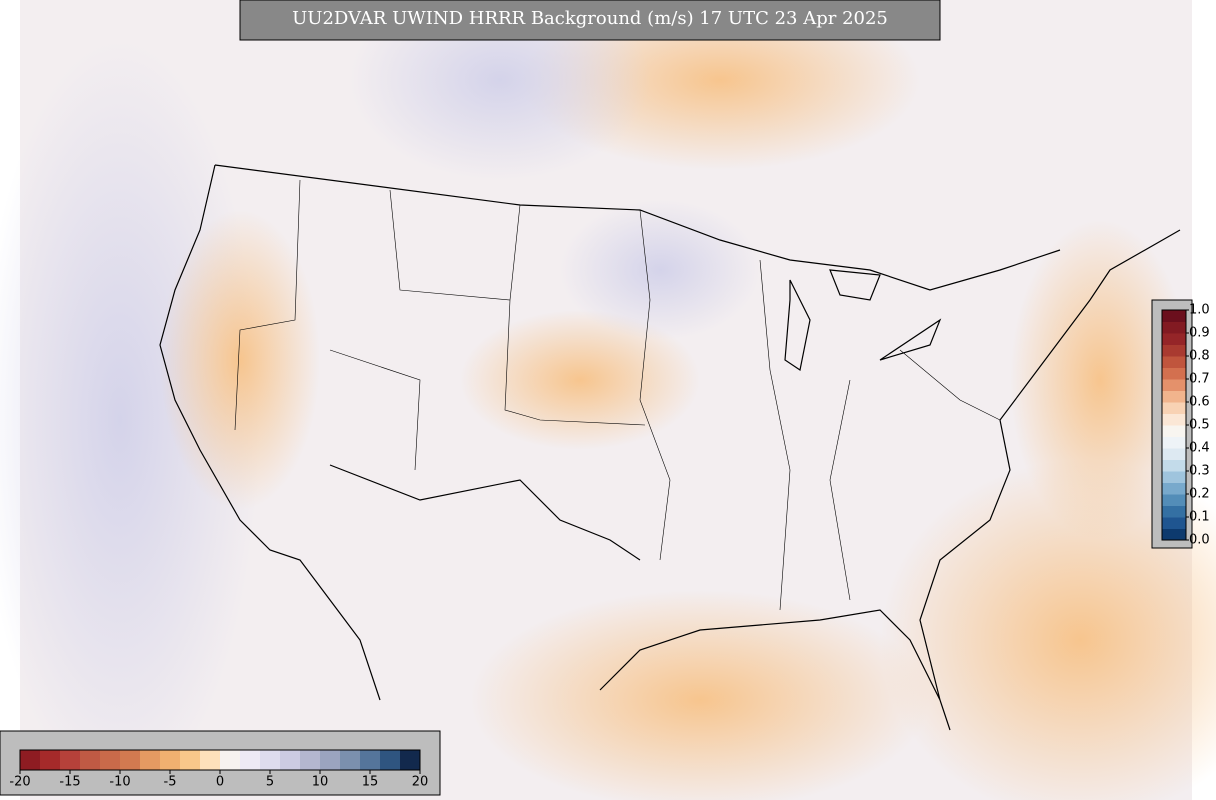 The width and height of the screenshot is (1216, 800). Describe the element at coordinates (863, 320) in the screenshot. I see `lake` at that location.